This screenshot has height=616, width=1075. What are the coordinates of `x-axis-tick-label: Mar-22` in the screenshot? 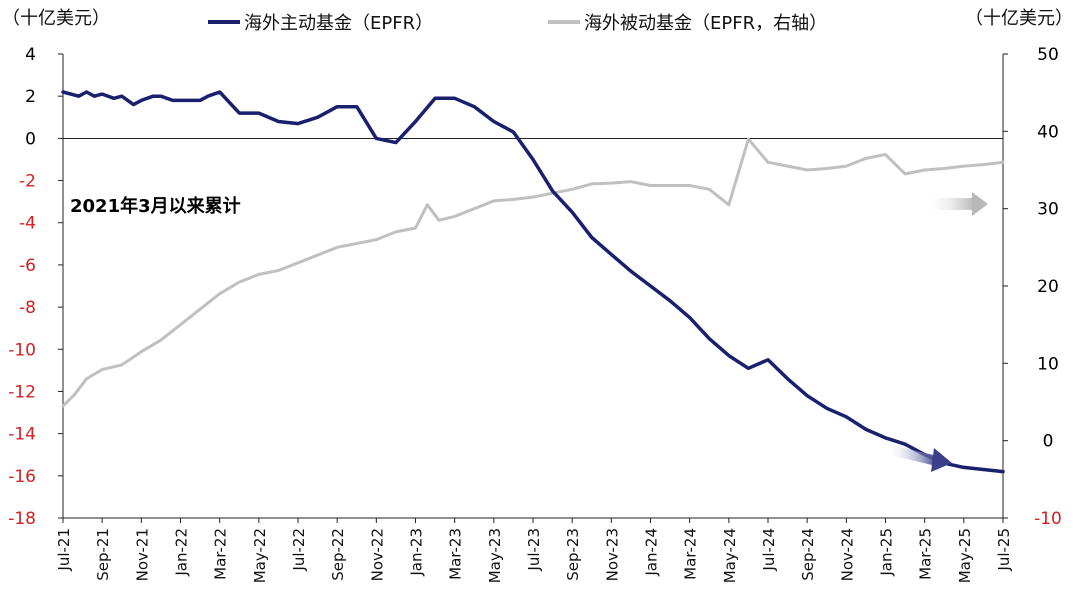 It's located at (221, 554).